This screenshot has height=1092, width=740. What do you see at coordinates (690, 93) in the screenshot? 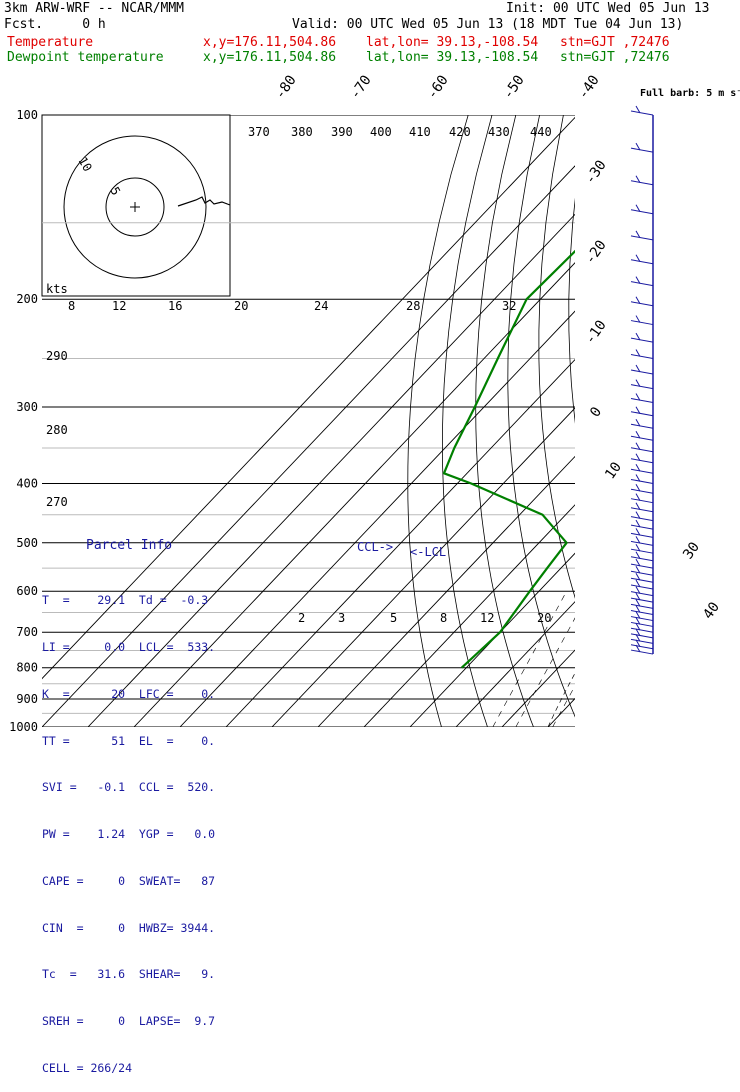
I see `wind-barb-legend: Full barb: 5 m s⁻¹` at bounding box center [690, 93].